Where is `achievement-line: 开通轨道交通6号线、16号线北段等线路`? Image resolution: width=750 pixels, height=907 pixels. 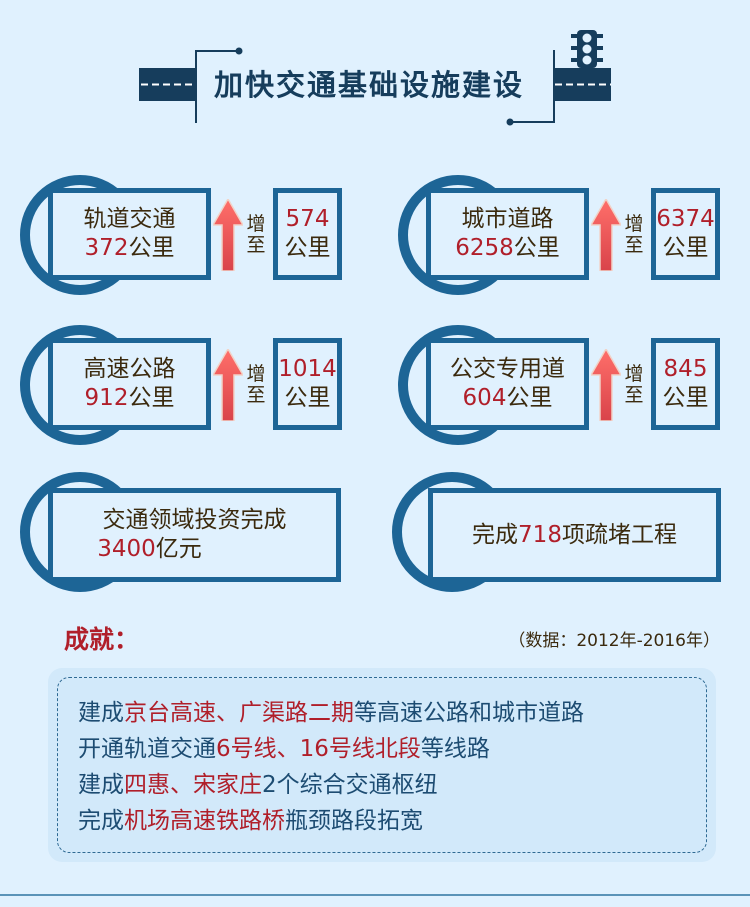
achievement-line: 开通轨道交通6号线、16号线北段等线路 is located at coordinates (284, 746).